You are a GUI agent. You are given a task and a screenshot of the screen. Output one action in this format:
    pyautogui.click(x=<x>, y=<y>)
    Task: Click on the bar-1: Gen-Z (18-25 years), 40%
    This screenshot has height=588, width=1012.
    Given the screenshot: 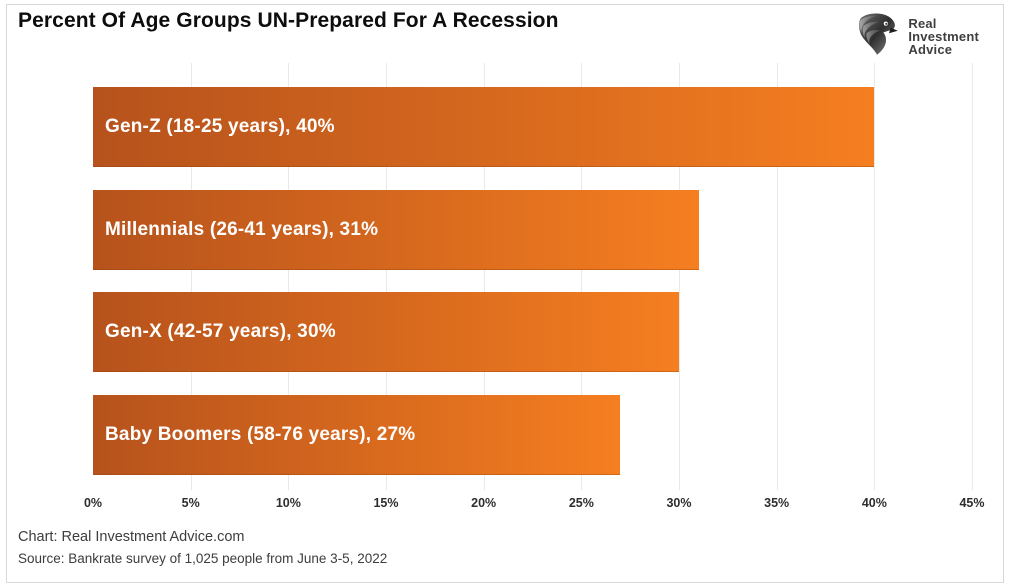 What is the action you would take?
    pyautogui.click(x=484, y=127)
    